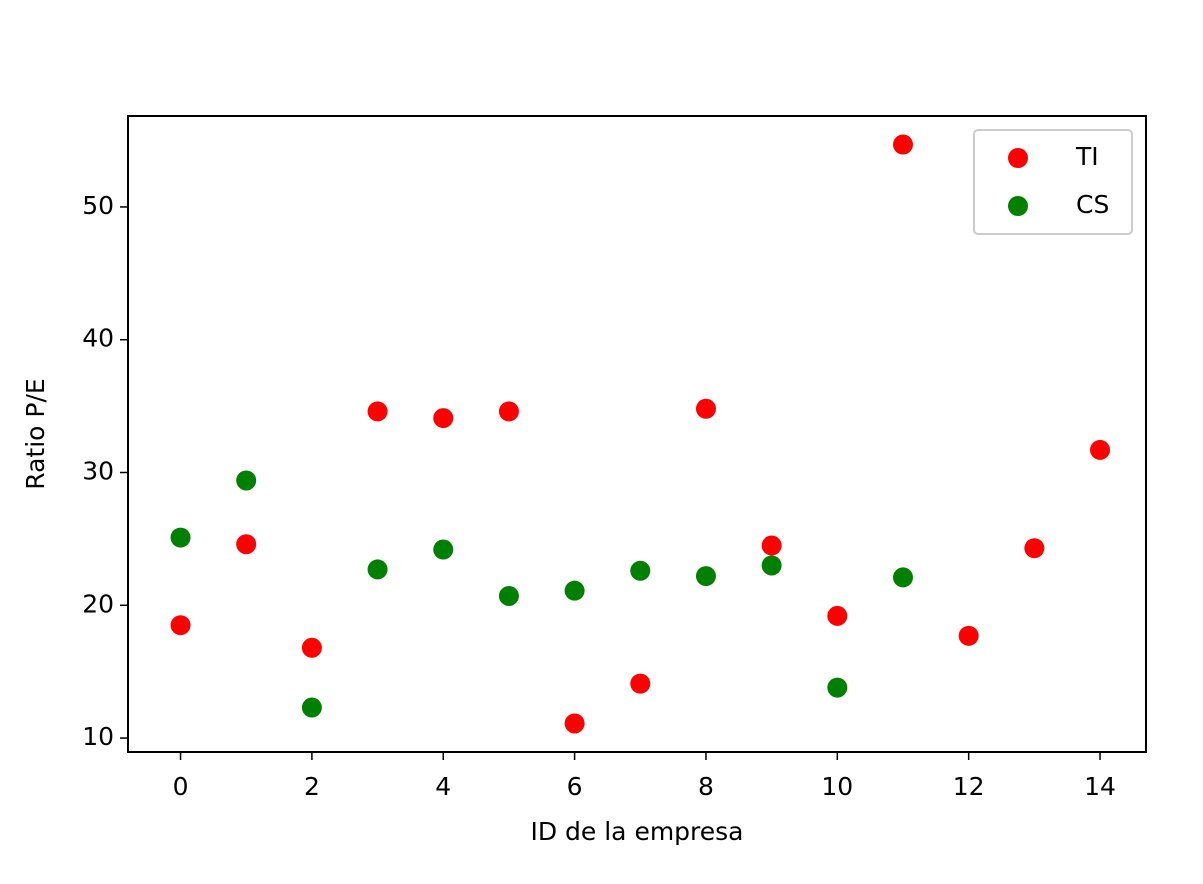 Image resolution: width=1203 pixels, height=884 pixels. I want to click on legend-label: TI, so click(1087, 156).